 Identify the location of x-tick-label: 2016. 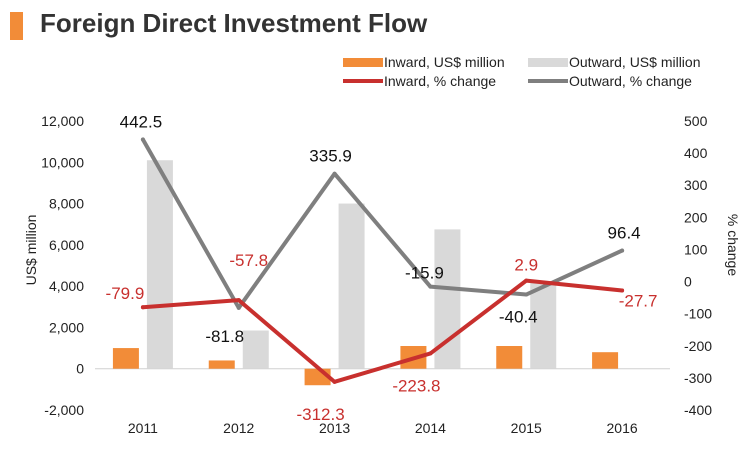
(622, 428).